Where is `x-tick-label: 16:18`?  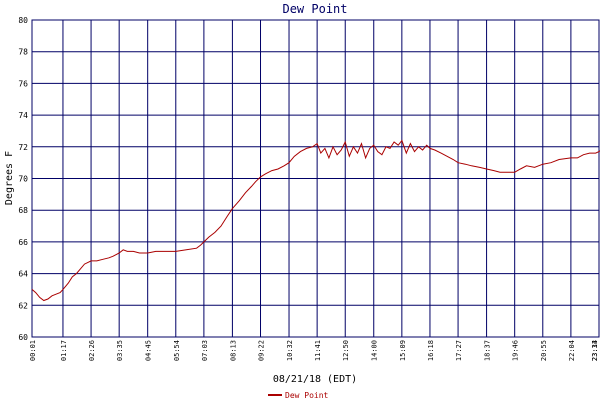
x-tick-label: 16:18 is located at coordinates (431, 350).